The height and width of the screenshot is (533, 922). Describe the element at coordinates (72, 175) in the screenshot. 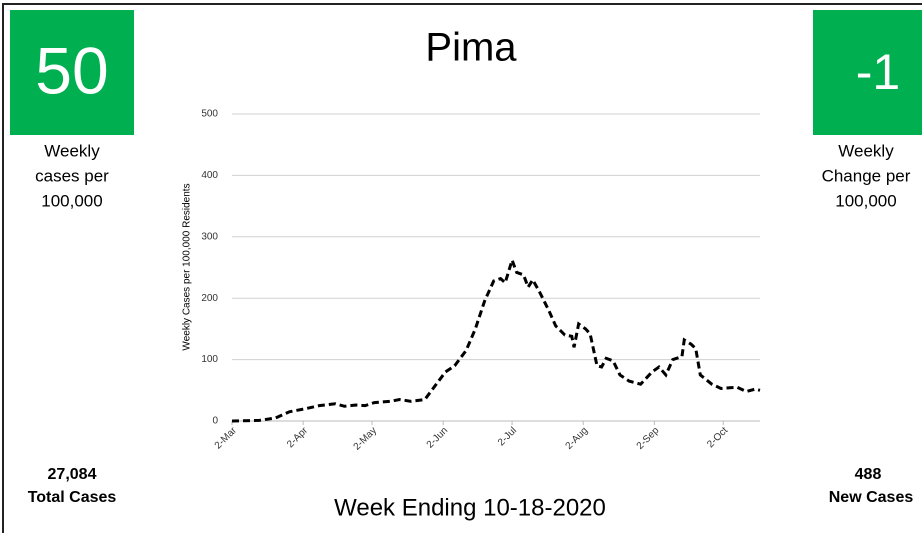

I see `left-caption: cases per` at that location.